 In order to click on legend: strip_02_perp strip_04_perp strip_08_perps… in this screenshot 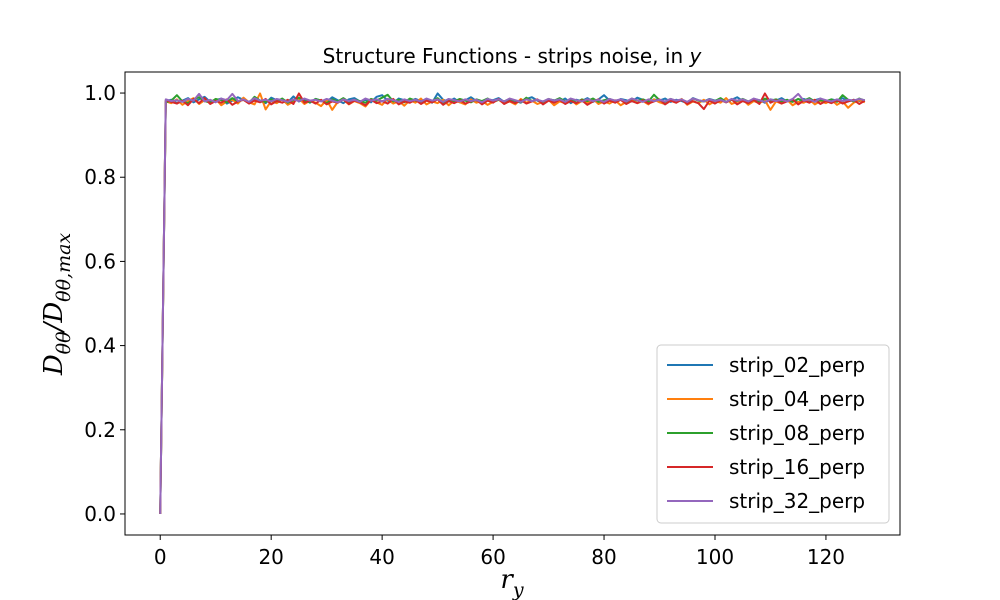, I will do `click(773, 434)`.